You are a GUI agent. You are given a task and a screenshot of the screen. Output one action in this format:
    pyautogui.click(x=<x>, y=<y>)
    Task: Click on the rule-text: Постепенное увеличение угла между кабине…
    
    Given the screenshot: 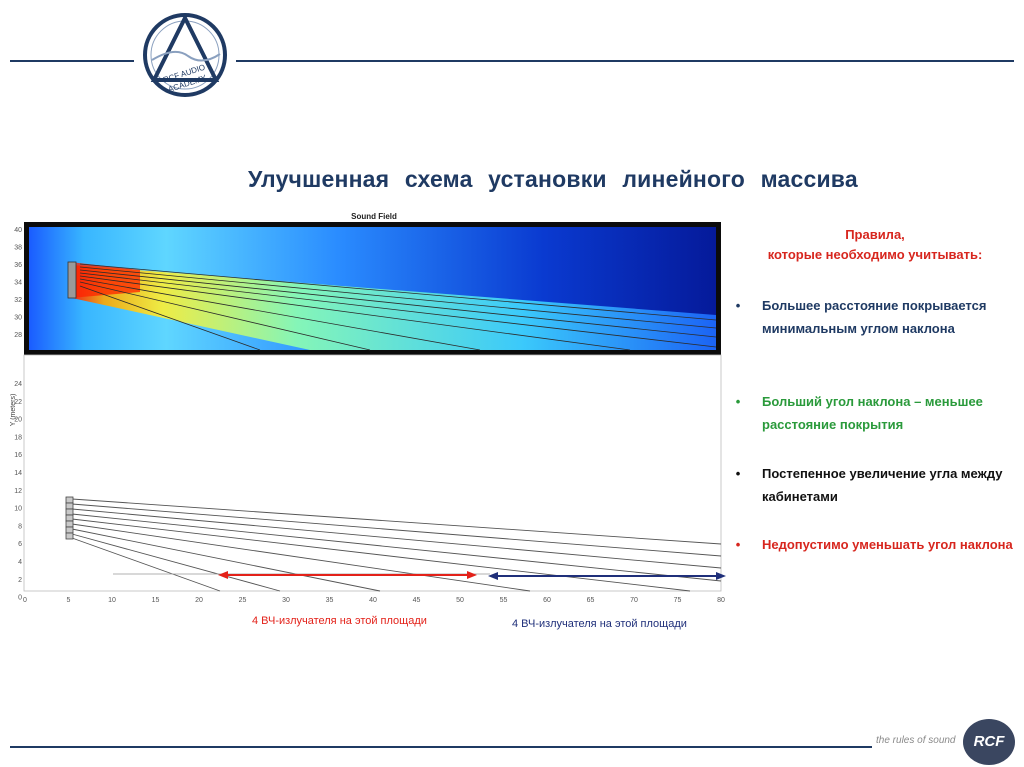 What is the action you would take?
    pyautogui.click(x=882, y=485)
    